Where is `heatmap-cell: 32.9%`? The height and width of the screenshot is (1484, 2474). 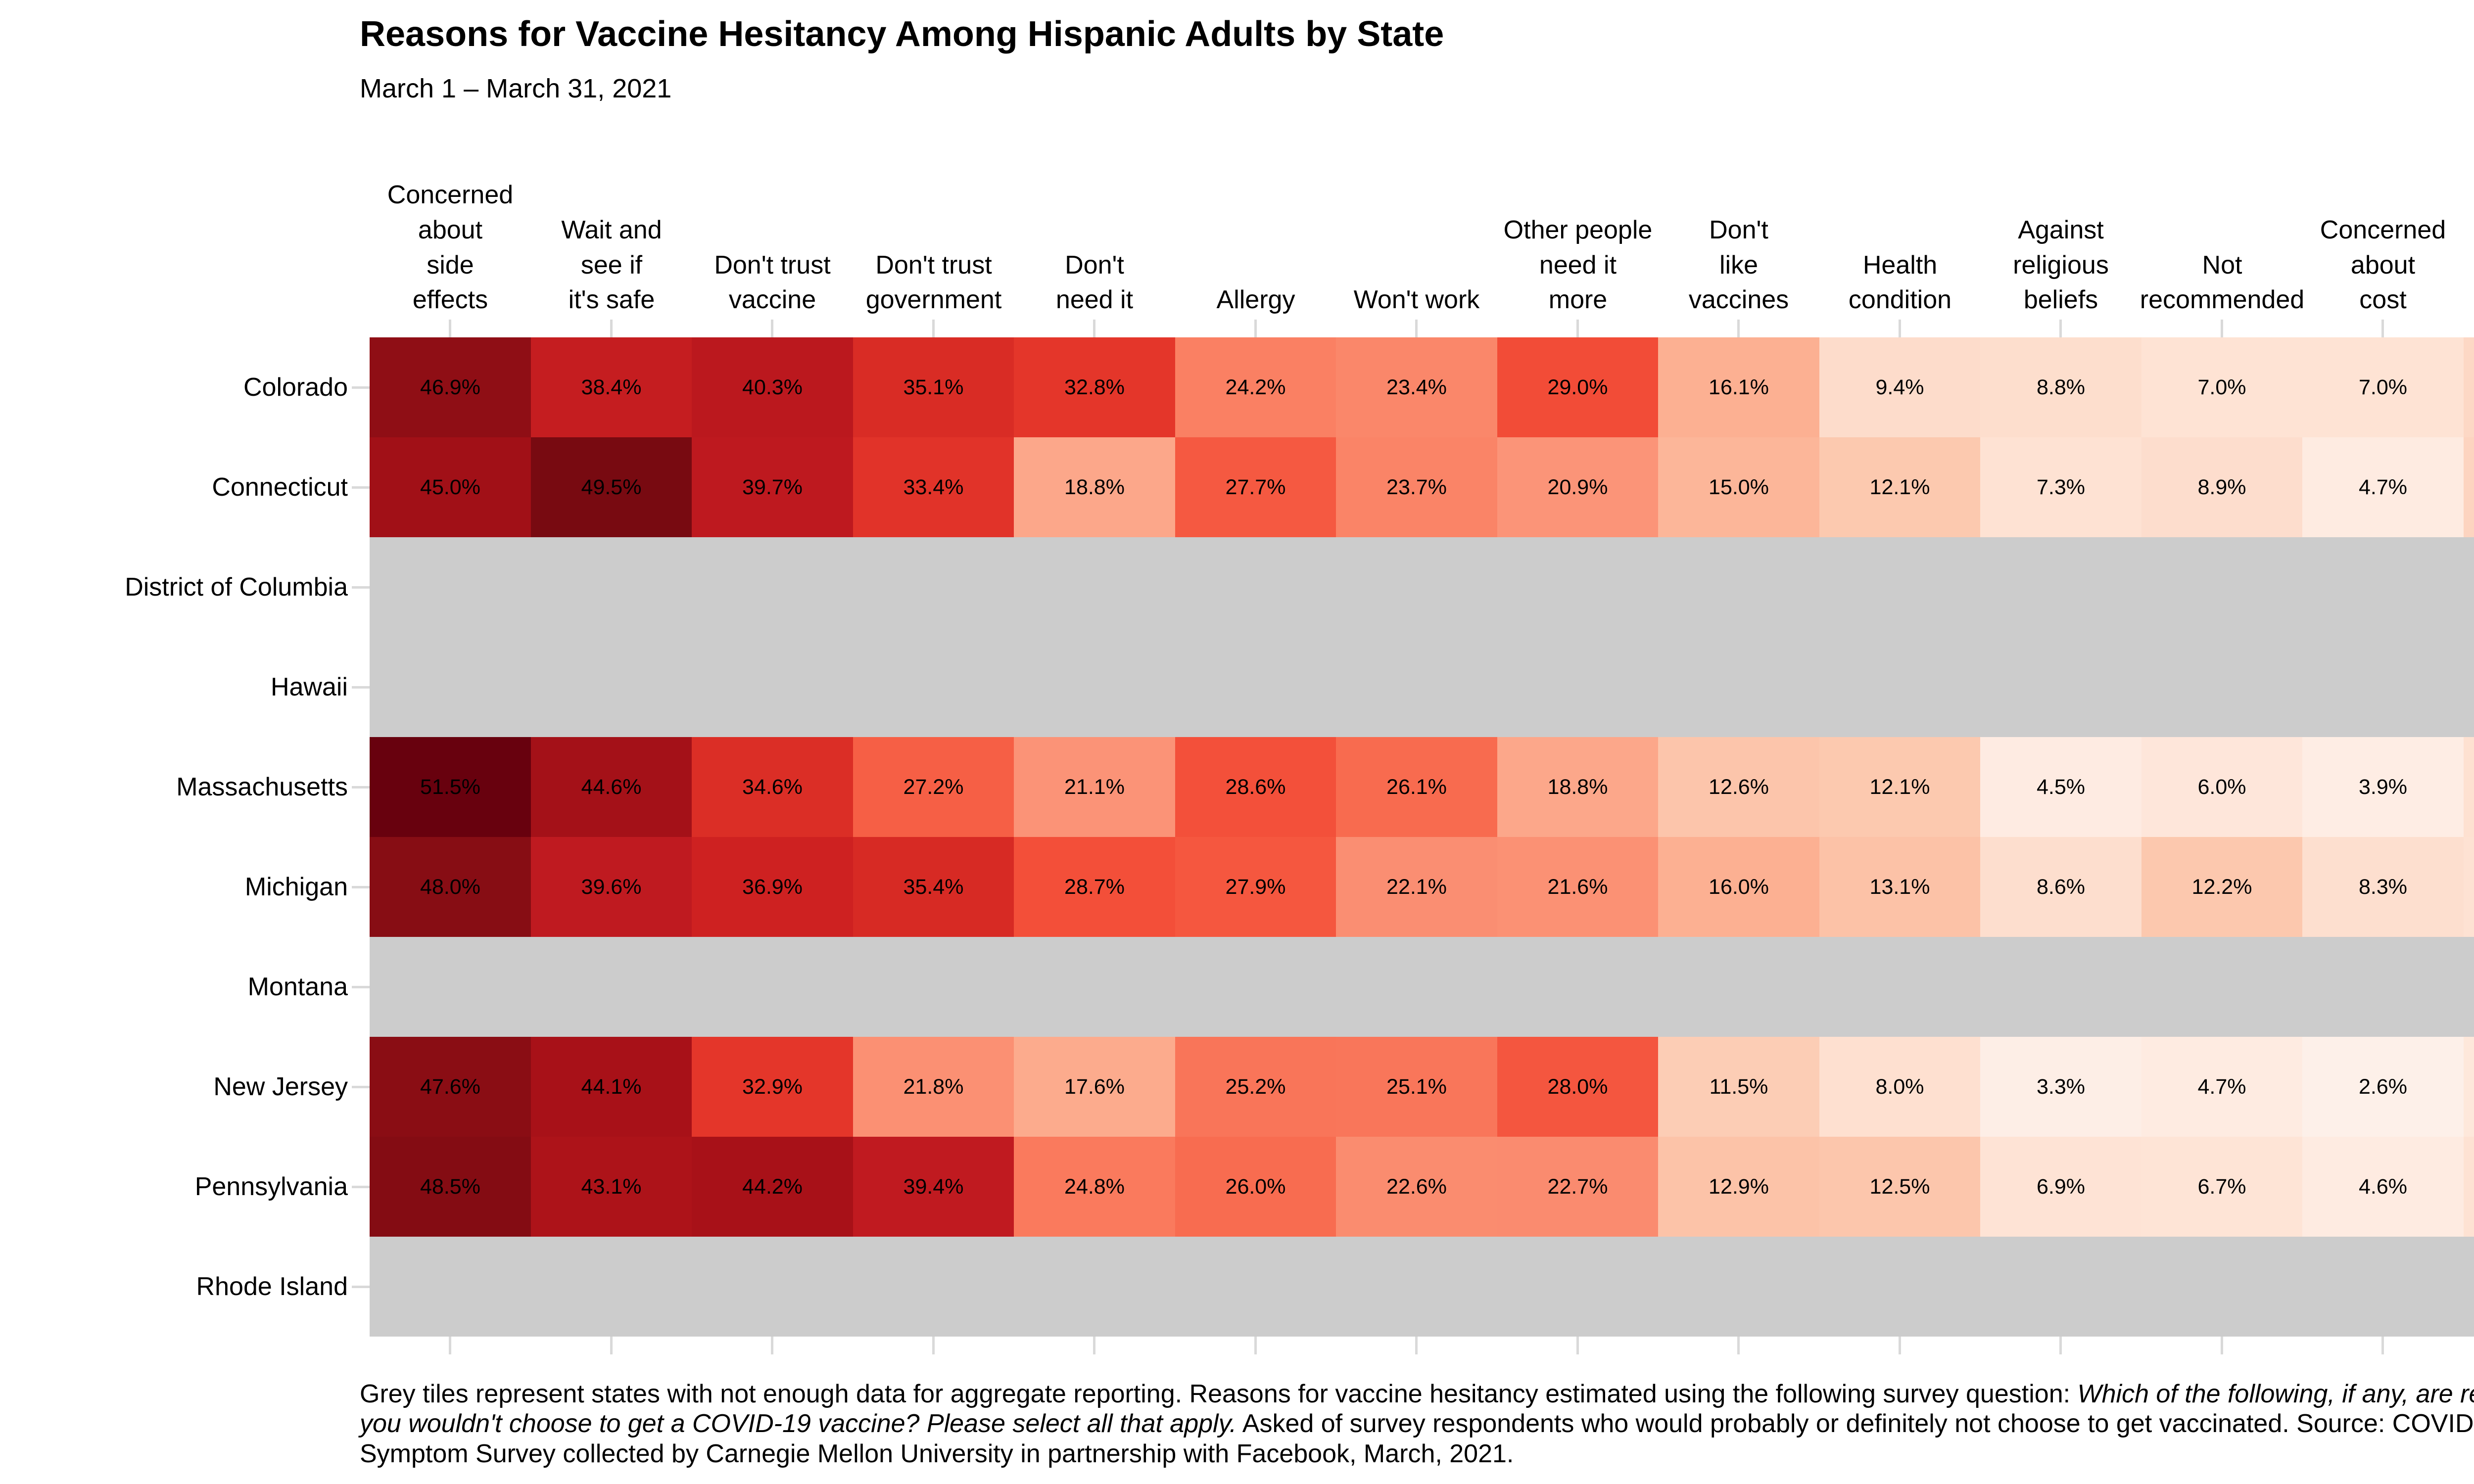
heatmap-cell: 32.9% is located at coordinates (773, 1087).